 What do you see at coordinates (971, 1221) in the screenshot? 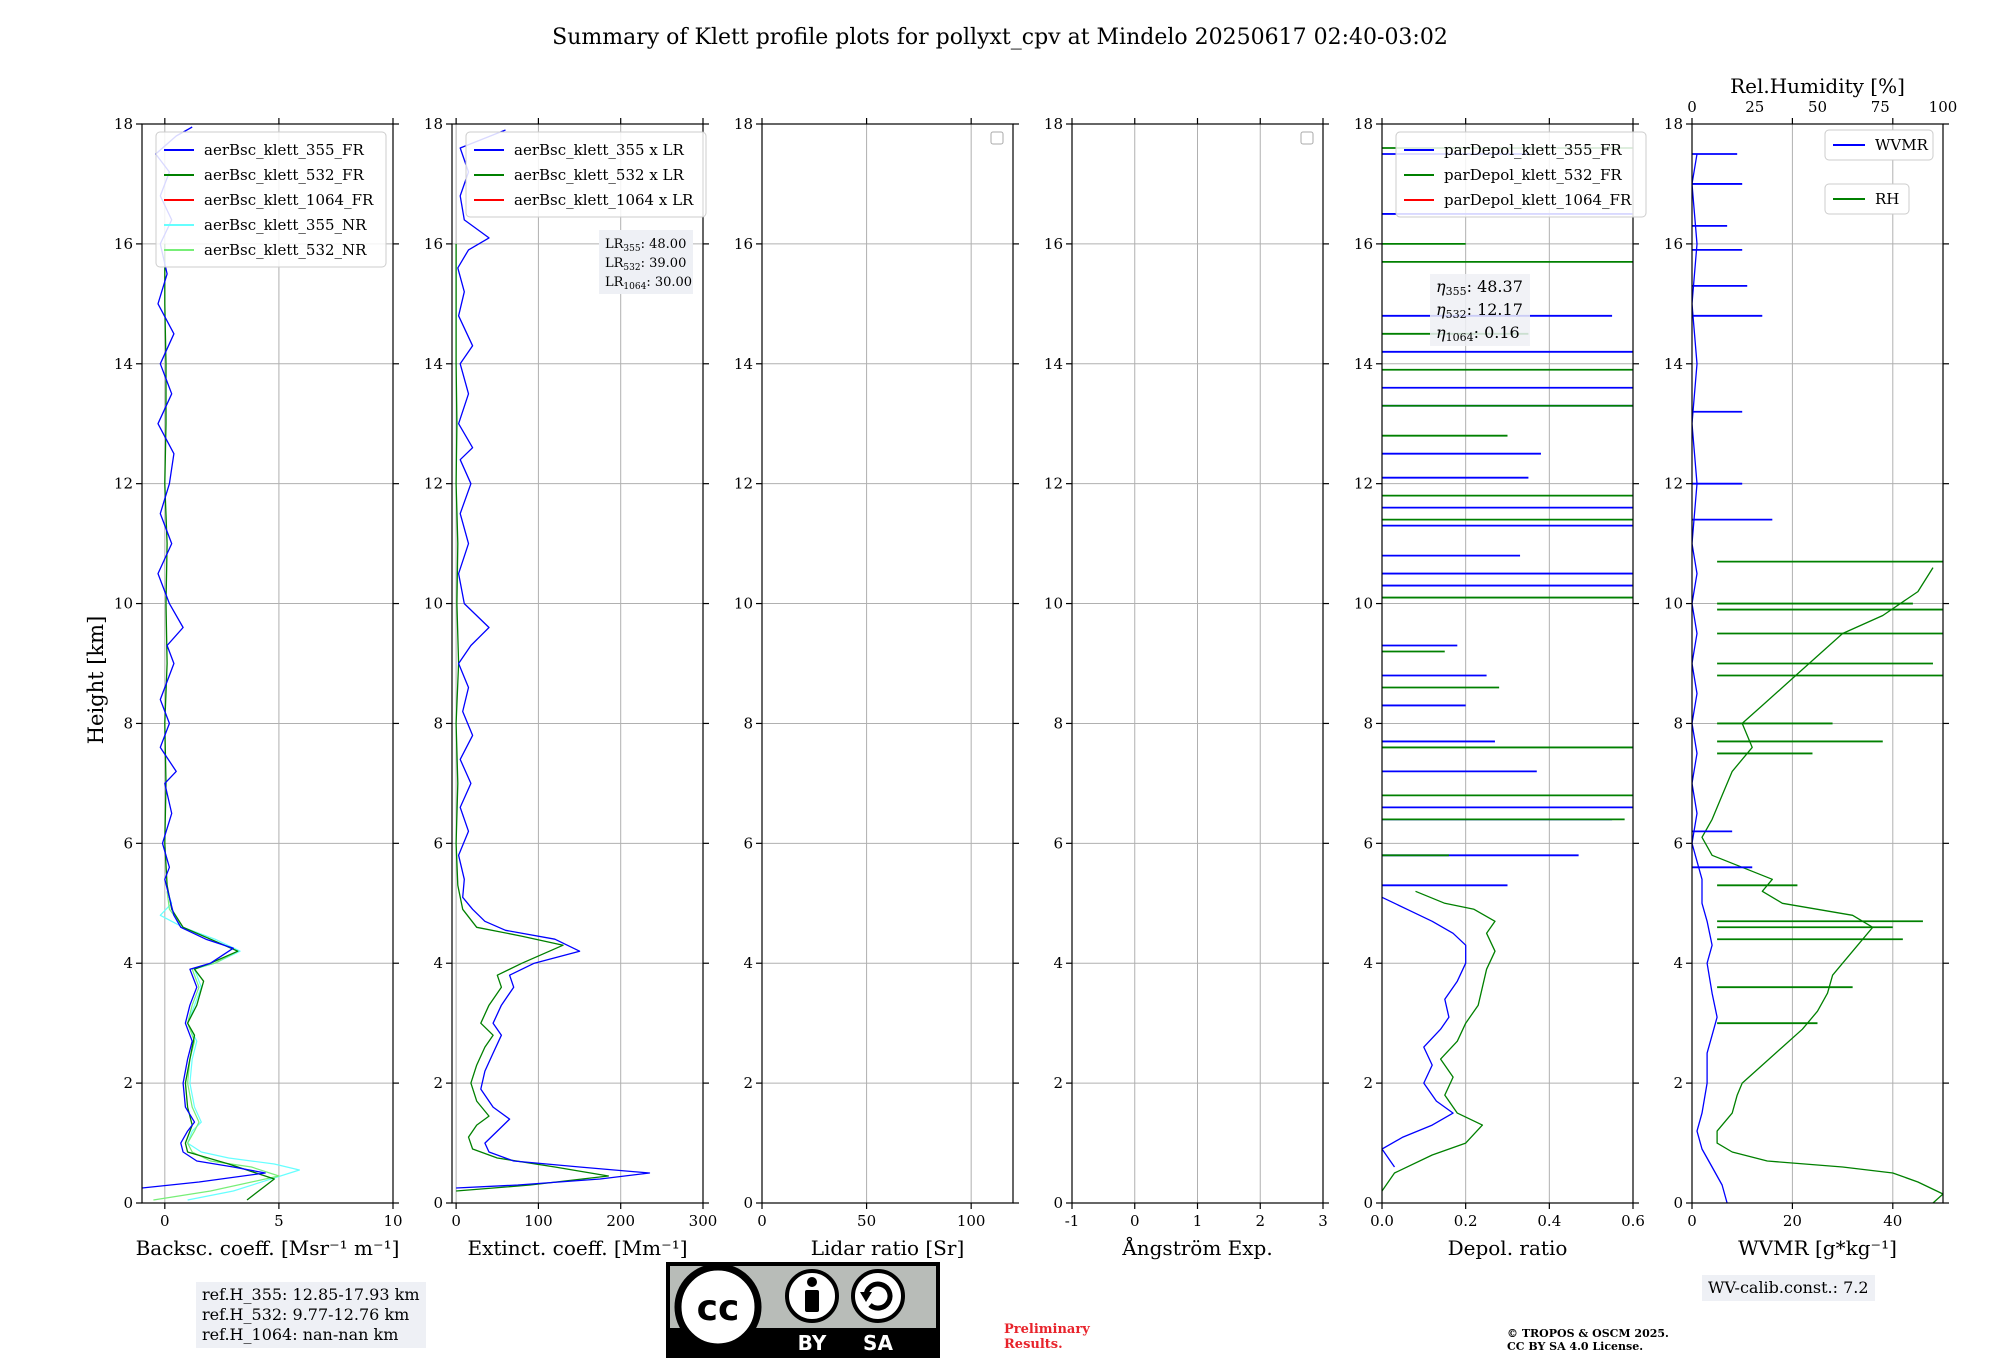
I see `x-tick-label: 100` at bounding box center [971, 1221].